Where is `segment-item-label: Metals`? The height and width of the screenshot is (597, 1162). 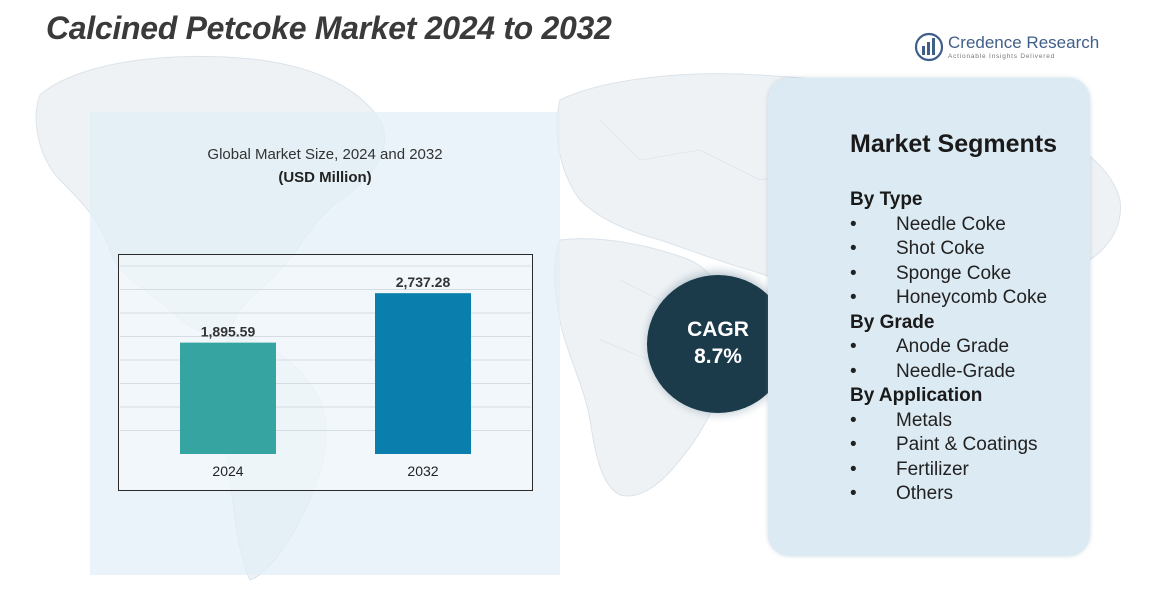 segment-item-label: Metals is located at coordinates (924, 420).